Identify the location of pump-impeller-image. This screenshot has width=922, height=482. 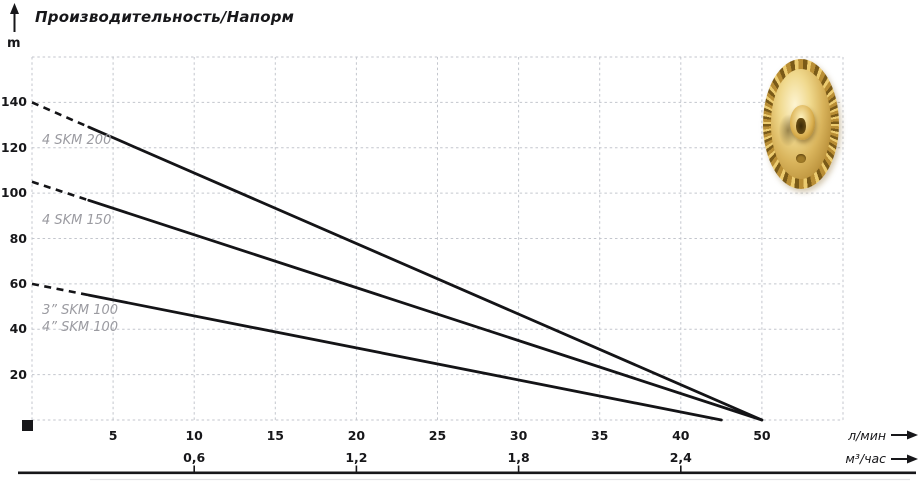
(801, 124).